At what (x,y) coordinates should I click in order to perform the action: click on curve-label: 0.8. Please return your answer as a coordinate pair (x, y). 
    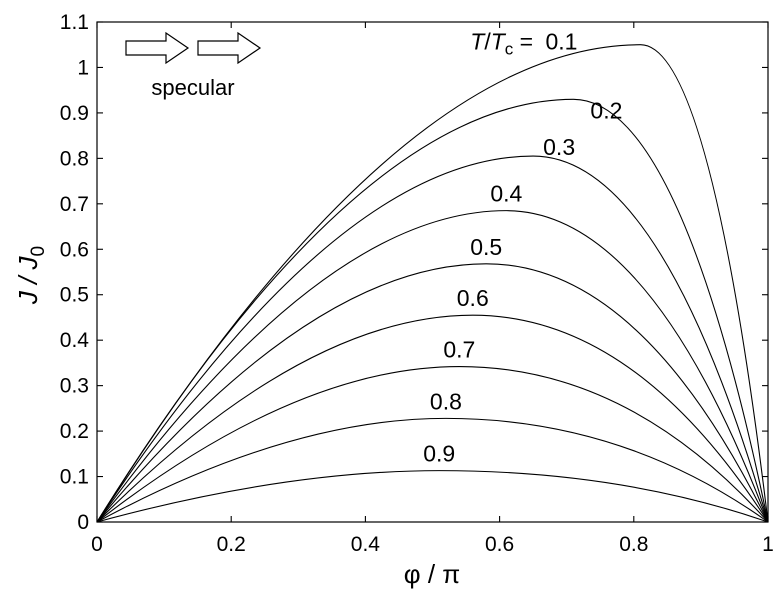
    Looking at the image, I should click on (446, 401).